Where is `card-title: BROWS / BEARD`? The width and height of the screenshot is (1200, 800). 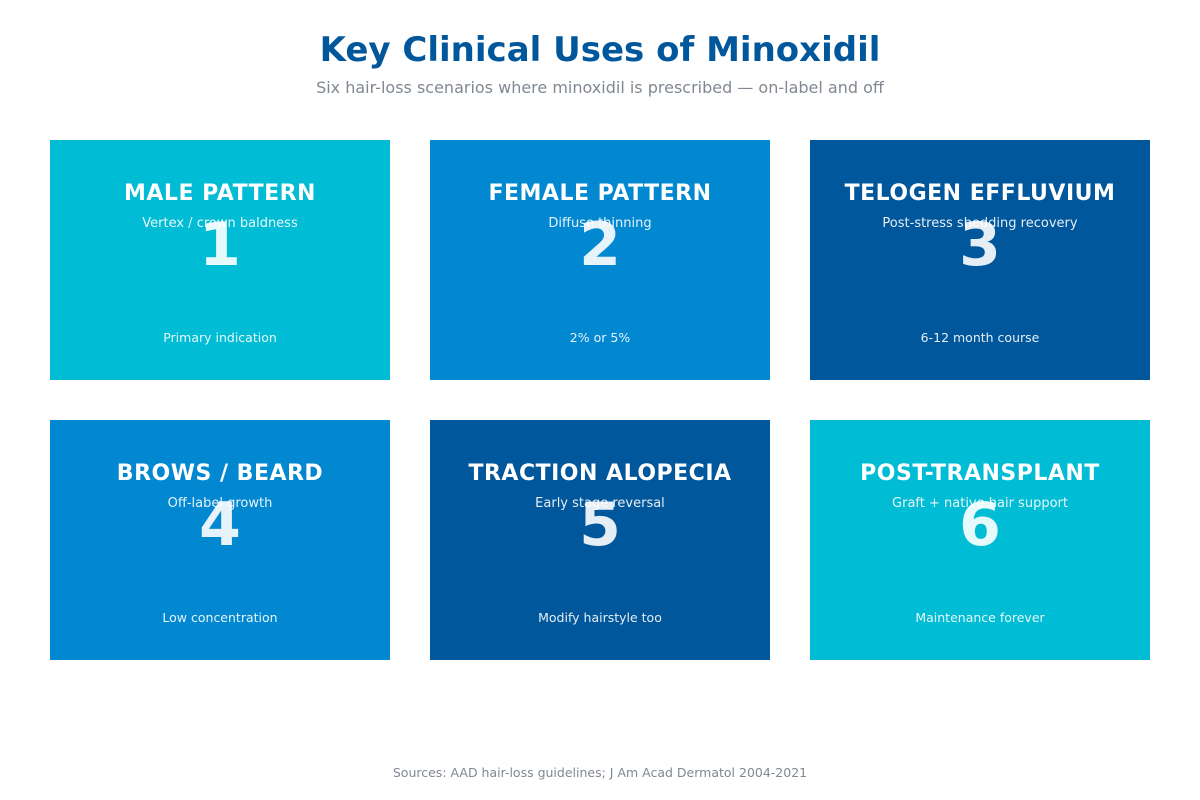
card-title: BROWS / BEARD is located at coordinates (220, 473).